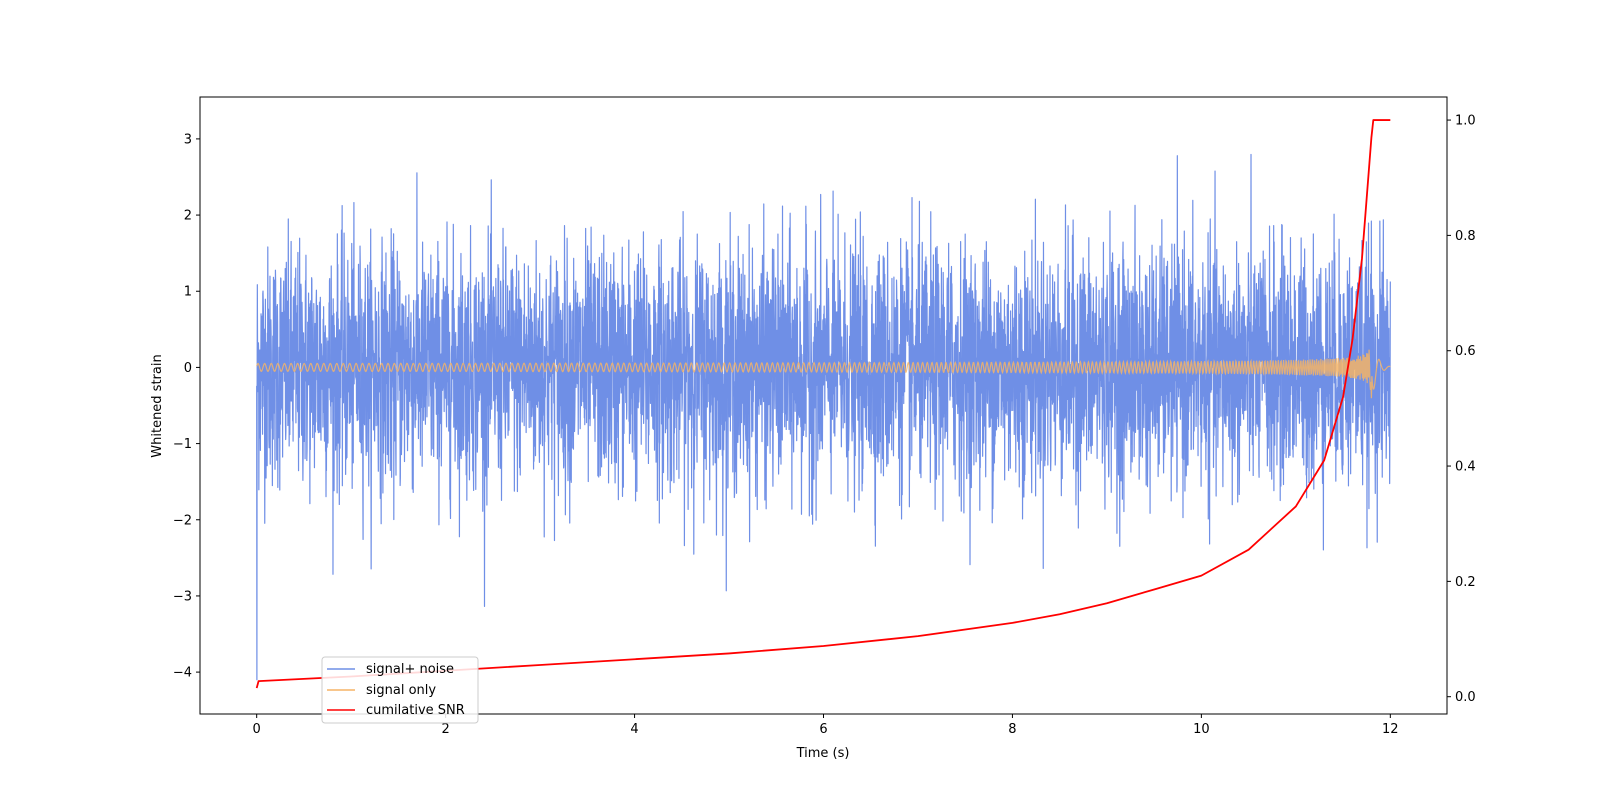  I want to click on y-tick-label: 1, so click(188, 292).